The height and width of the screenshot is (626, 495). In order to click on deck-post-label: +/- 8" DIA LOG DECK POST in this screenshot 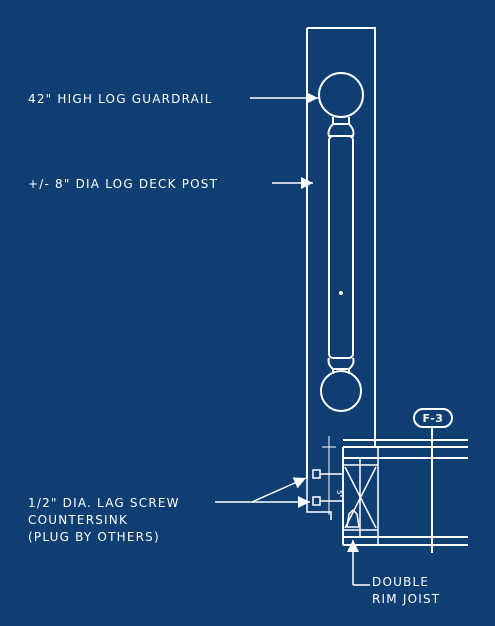, I will do `click(123, 184)`.